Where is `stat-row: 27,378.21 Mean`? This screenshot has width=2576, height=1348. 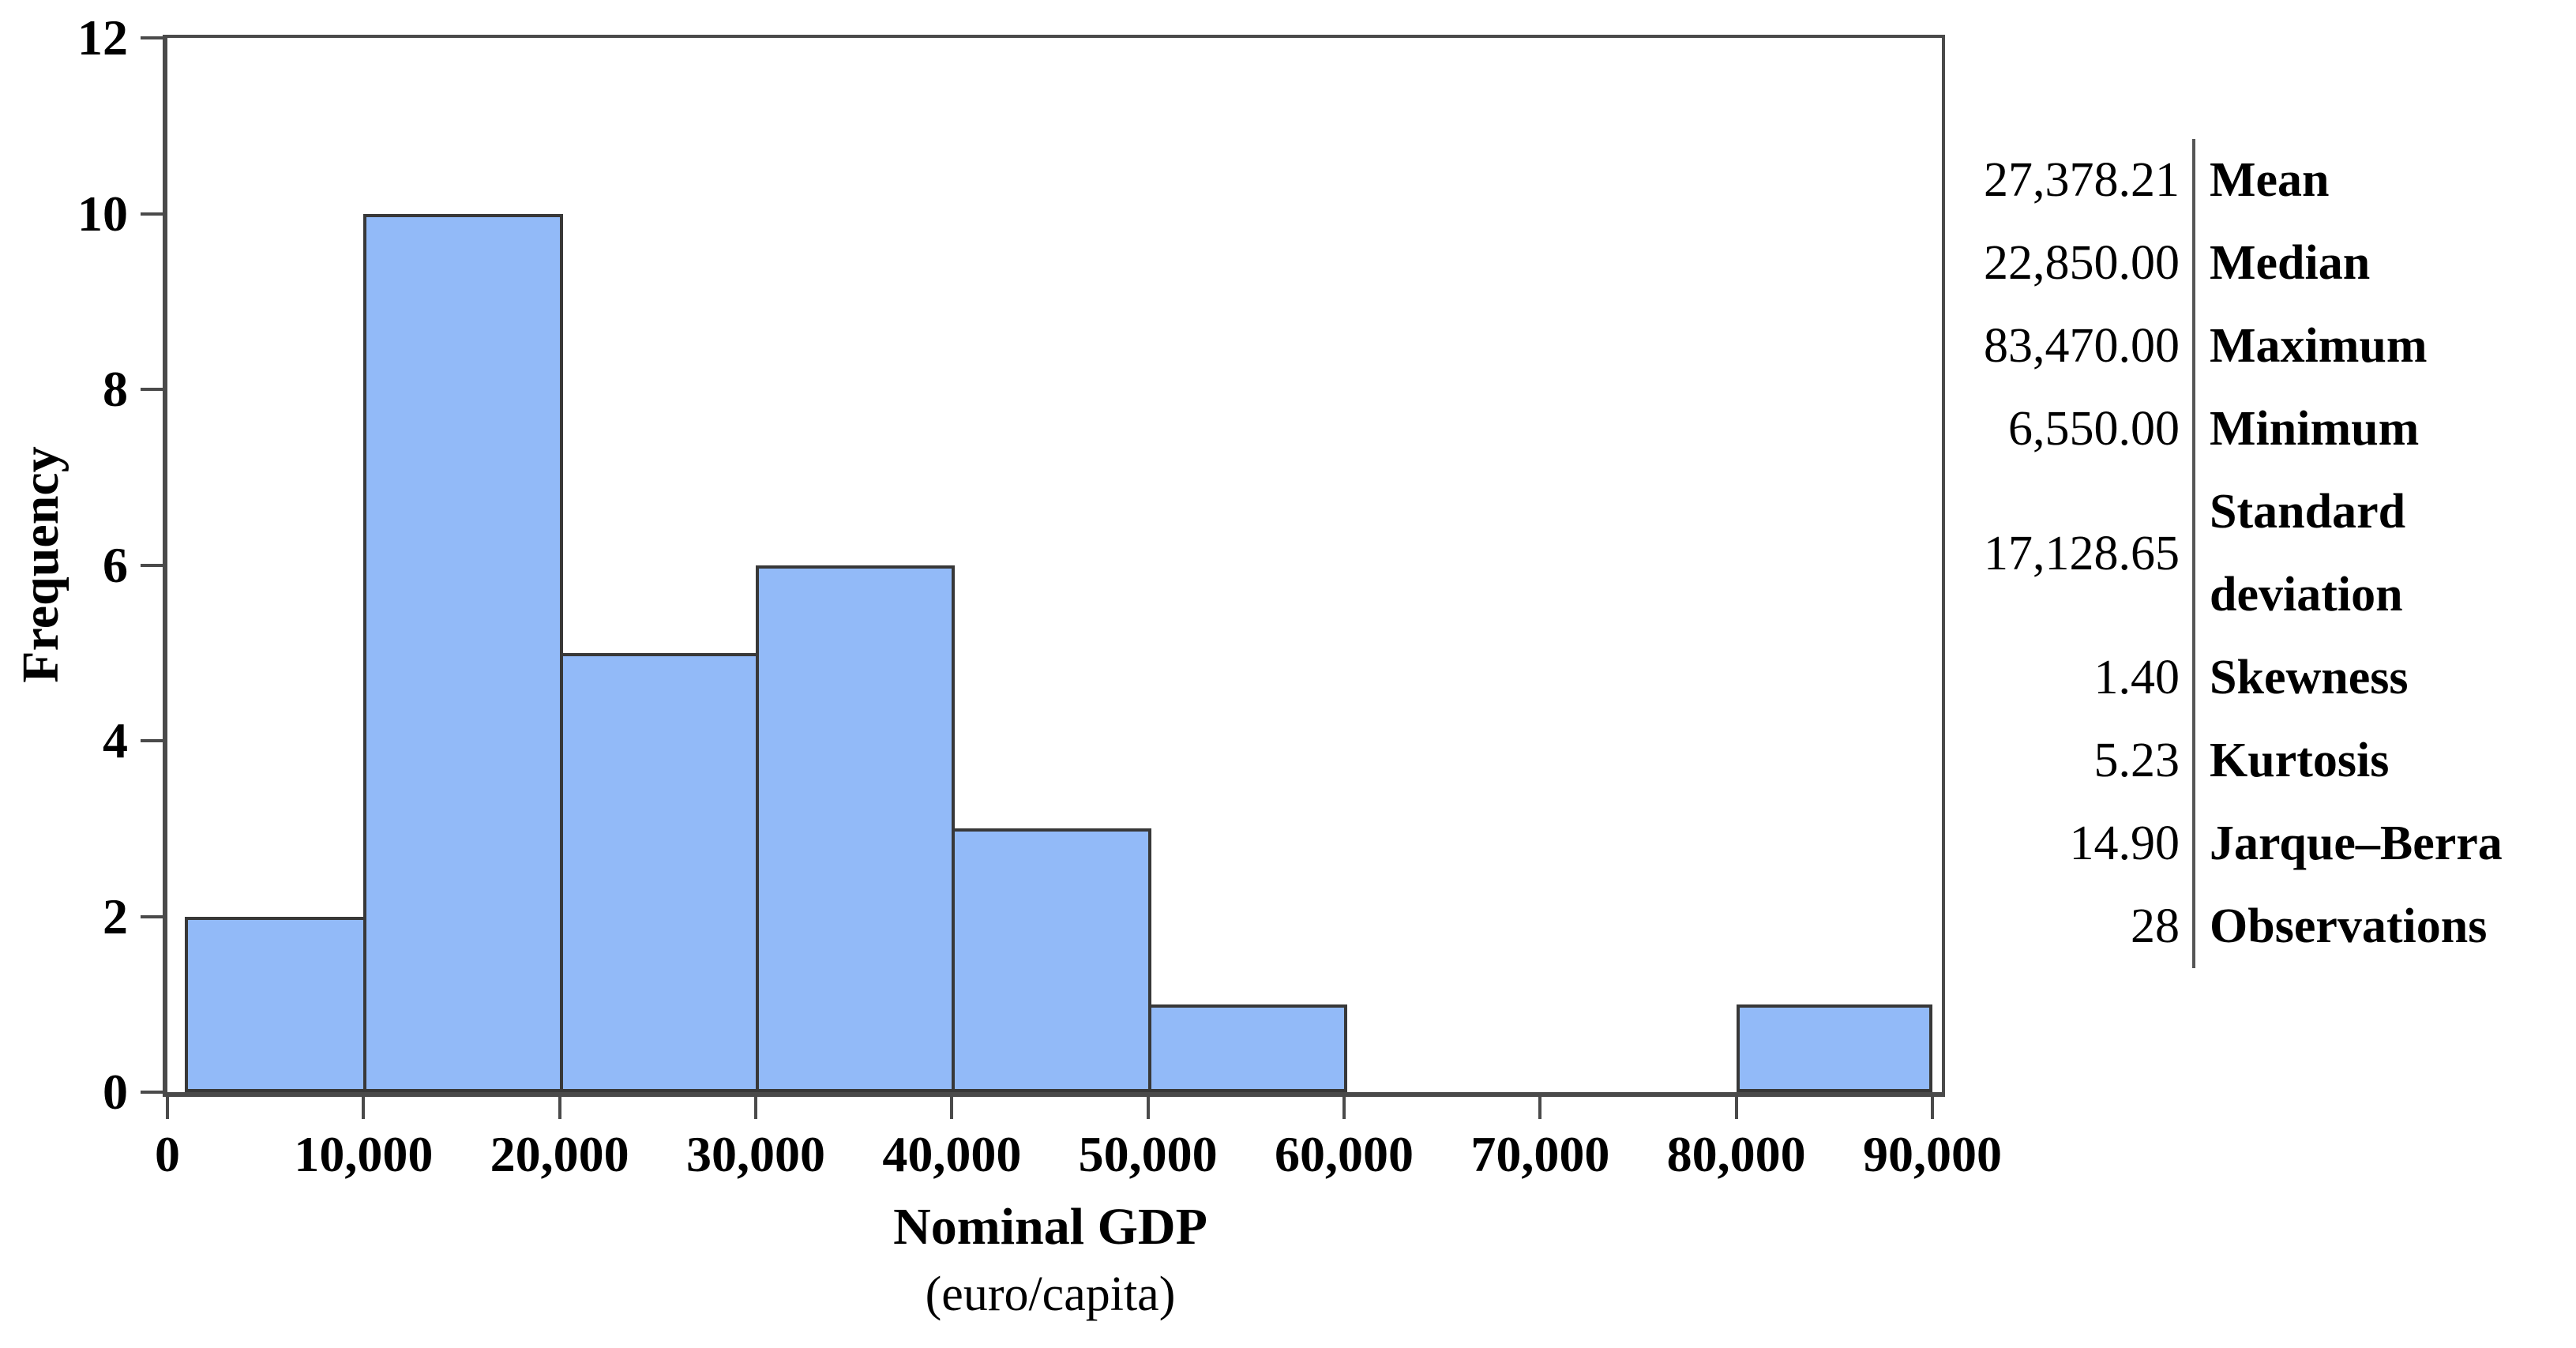 stat-row: 27,378.21 Mean is located at coordinates (2247, 180).